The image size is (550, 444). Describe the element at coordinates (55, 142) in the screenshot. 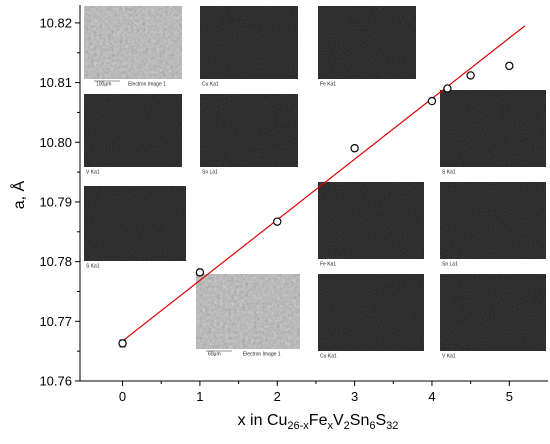

I see `y-tick-label: 10.80` at that location.